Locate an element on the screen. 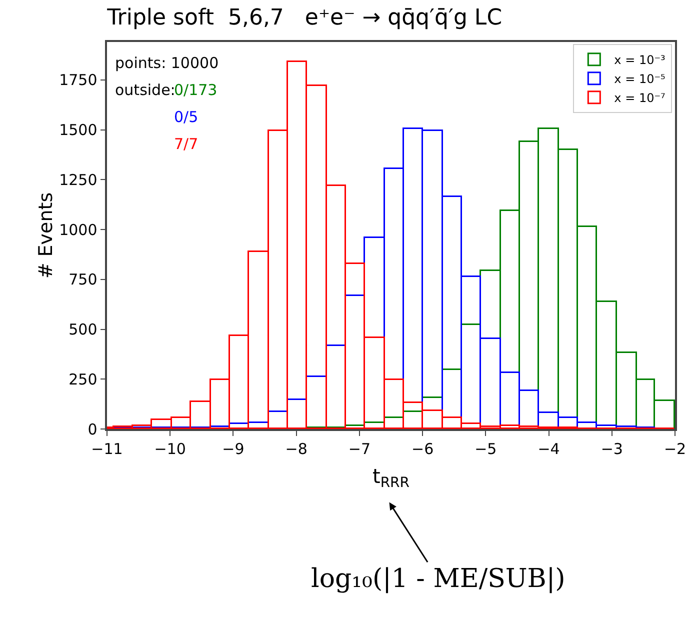 The height and width of the screenshot is (623, 691). annotation: 7/7 is located at coordinates (186, 144).